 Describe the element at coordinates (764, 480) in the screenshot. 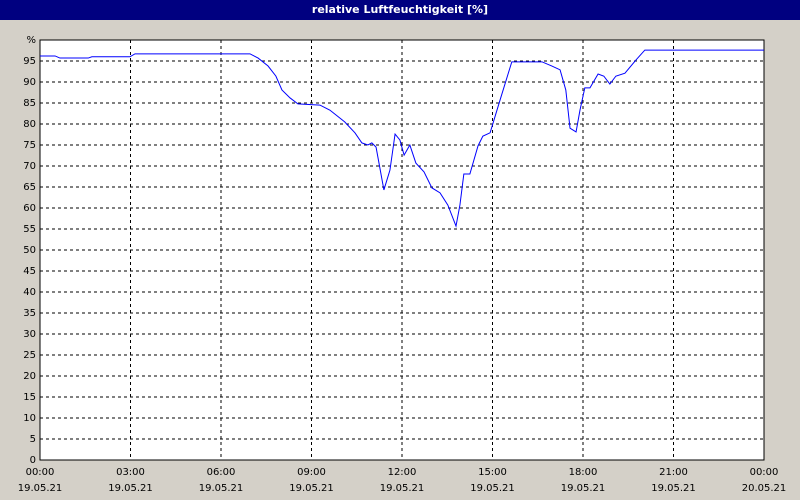

I see `x-tick-label: 00:00 20.05.21` at that location.